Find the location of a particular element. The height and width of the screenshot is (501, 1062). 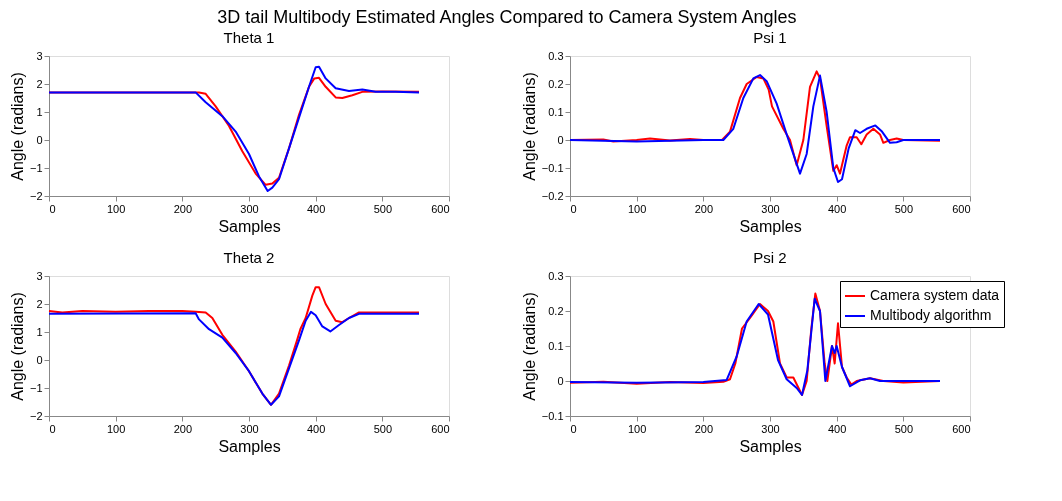

chart-title: Theta 1 is located at coordinates (249, 37).